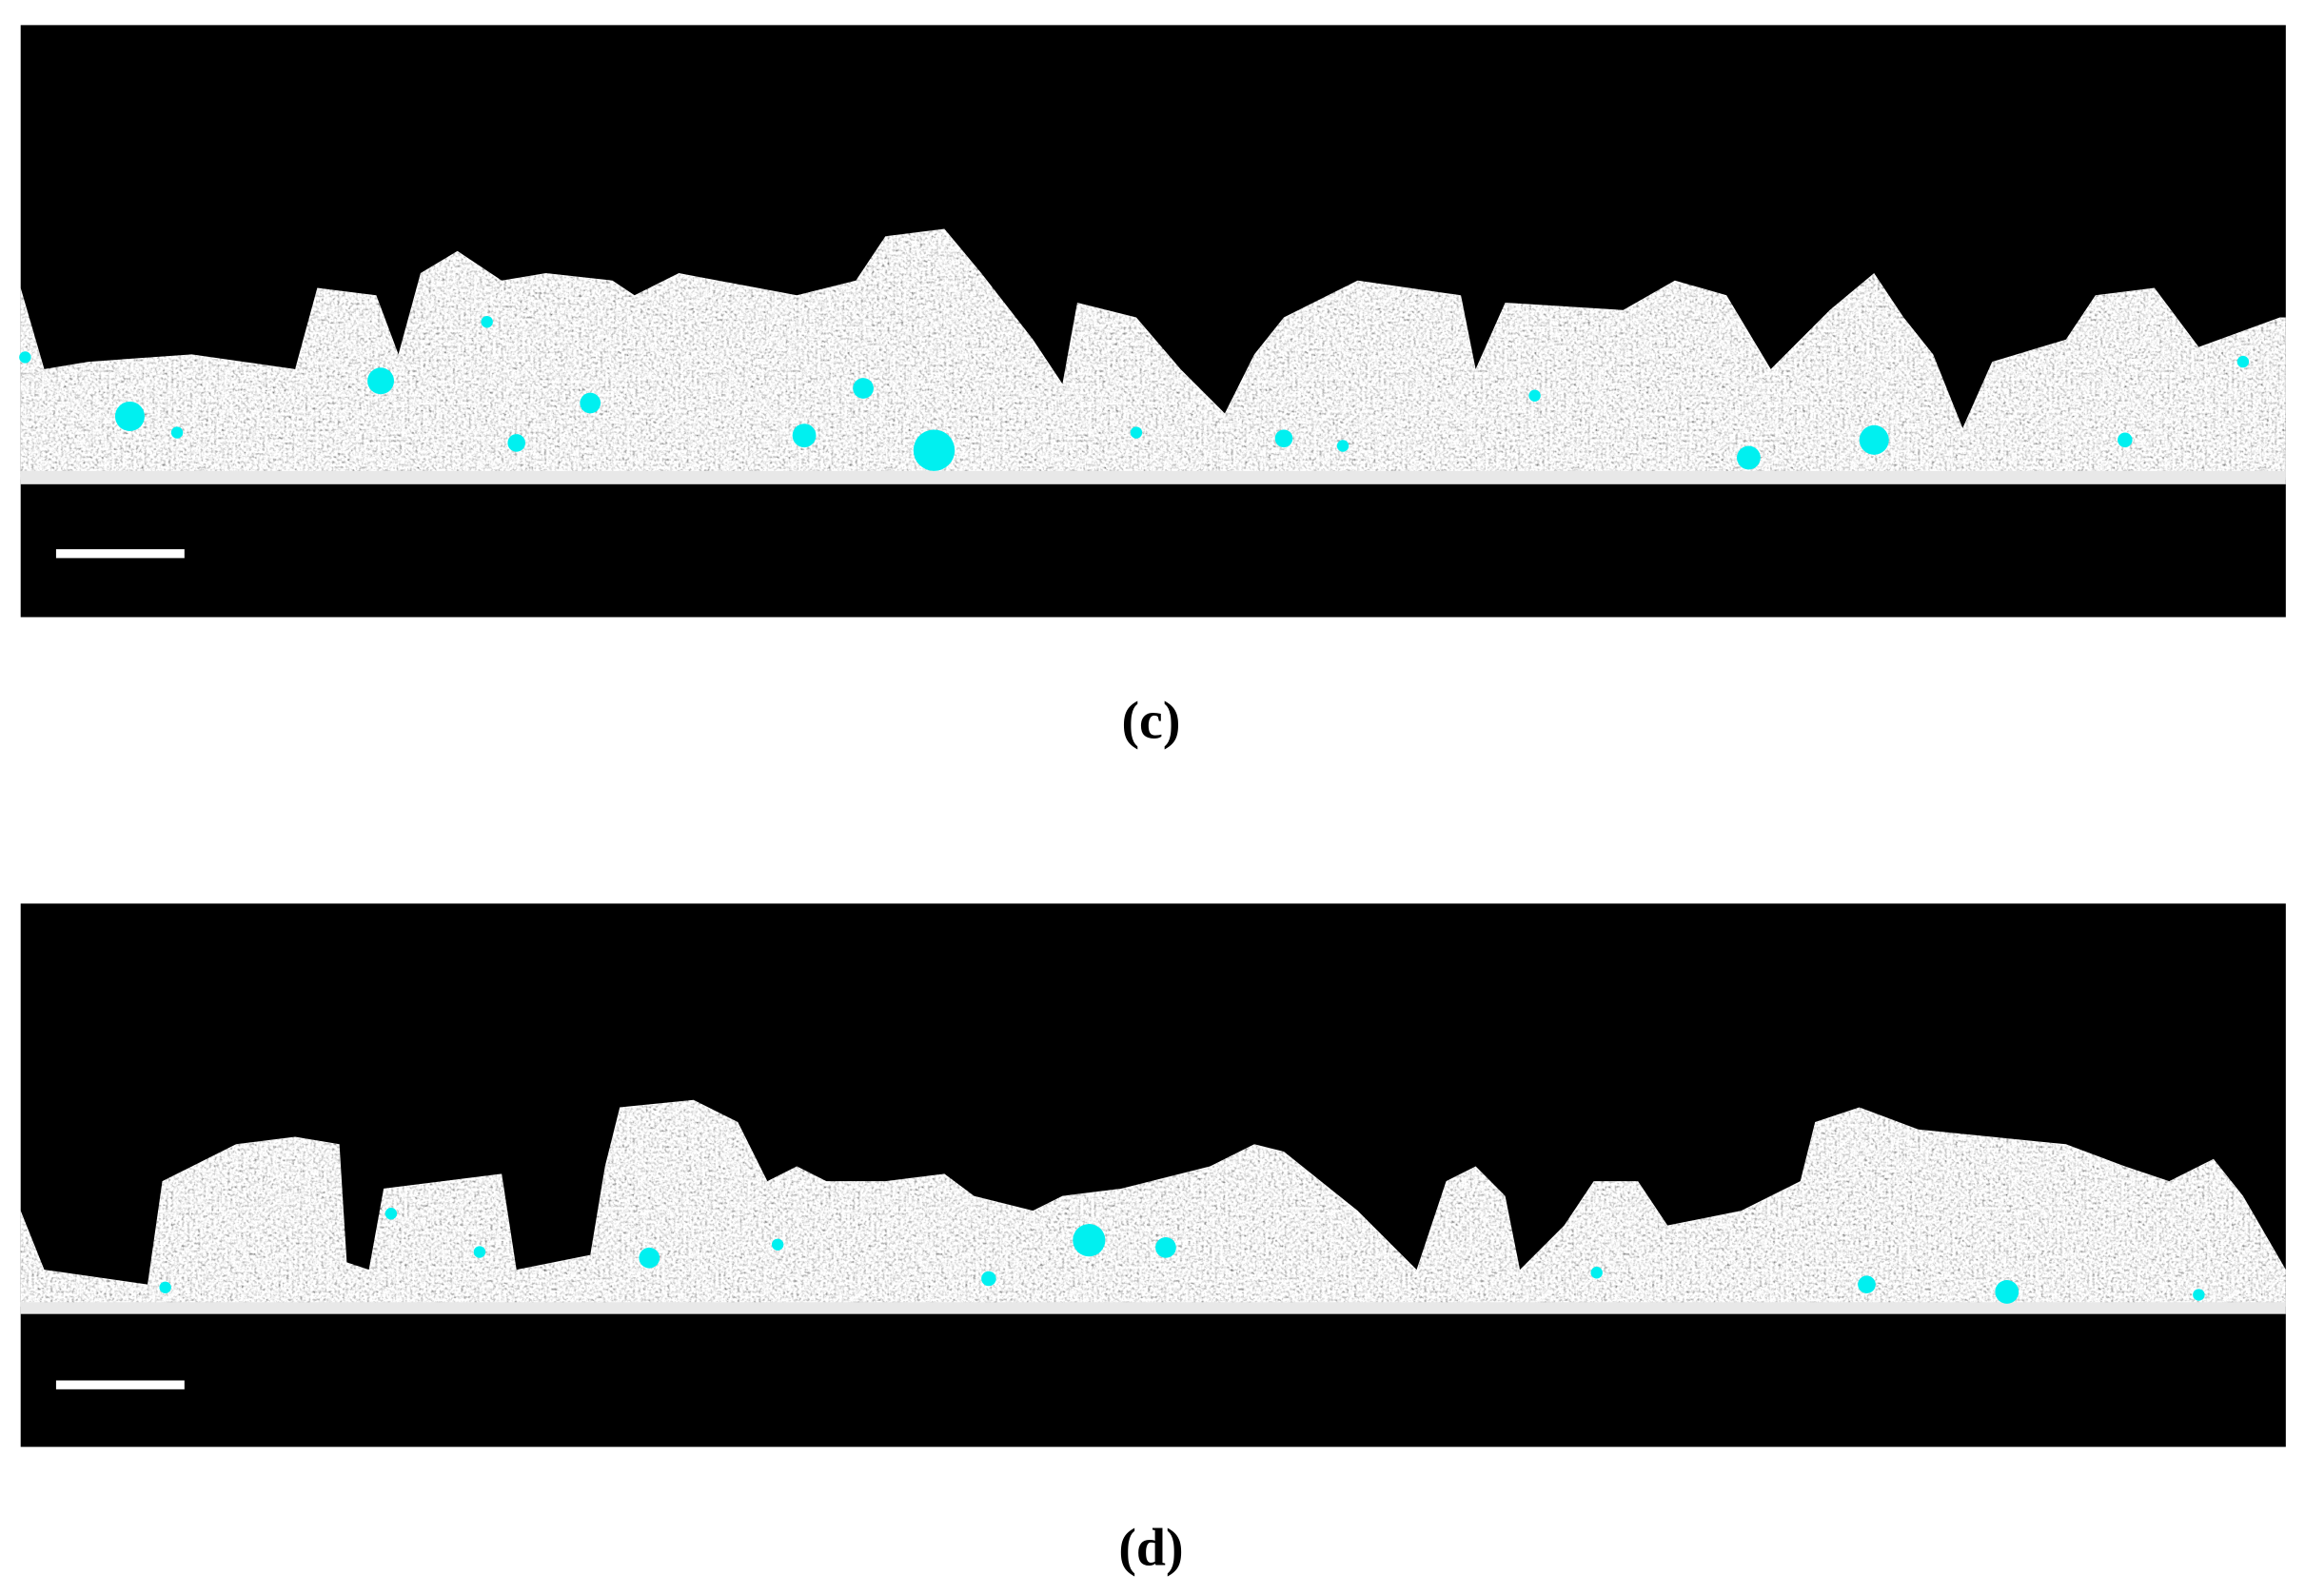 The width and height of the screenshot is (2305, 1596). What do you see at coordinates (1153, 1203) in the screenshot?
I see `biofilm` at bounding box center [1153, 1203].